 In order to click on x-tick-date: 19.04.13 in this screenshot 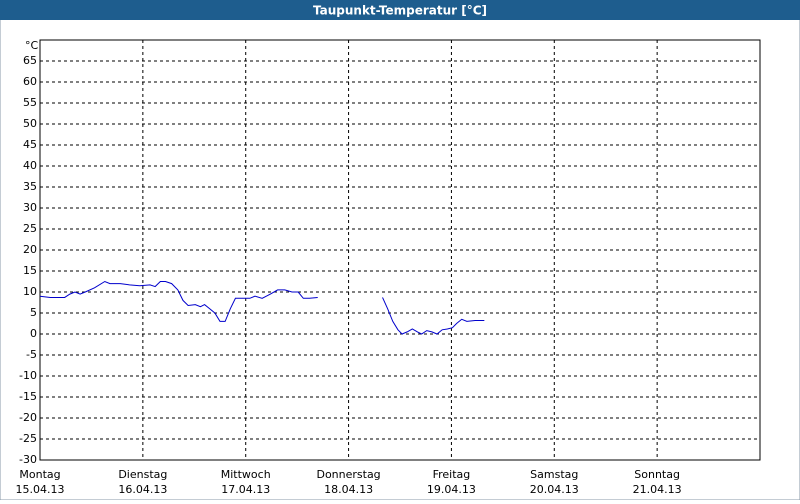, I will do `click(451, 489)`.